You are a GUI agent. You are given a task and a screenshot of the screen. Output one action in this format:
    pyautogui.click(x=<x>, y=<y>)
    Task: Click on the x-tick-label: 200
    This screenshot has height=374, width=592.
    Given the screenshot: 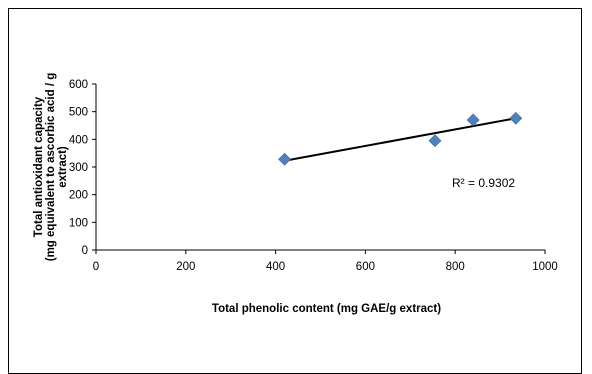 What is the action you would take?
    pyautogui.click(x=185, y=267)
    